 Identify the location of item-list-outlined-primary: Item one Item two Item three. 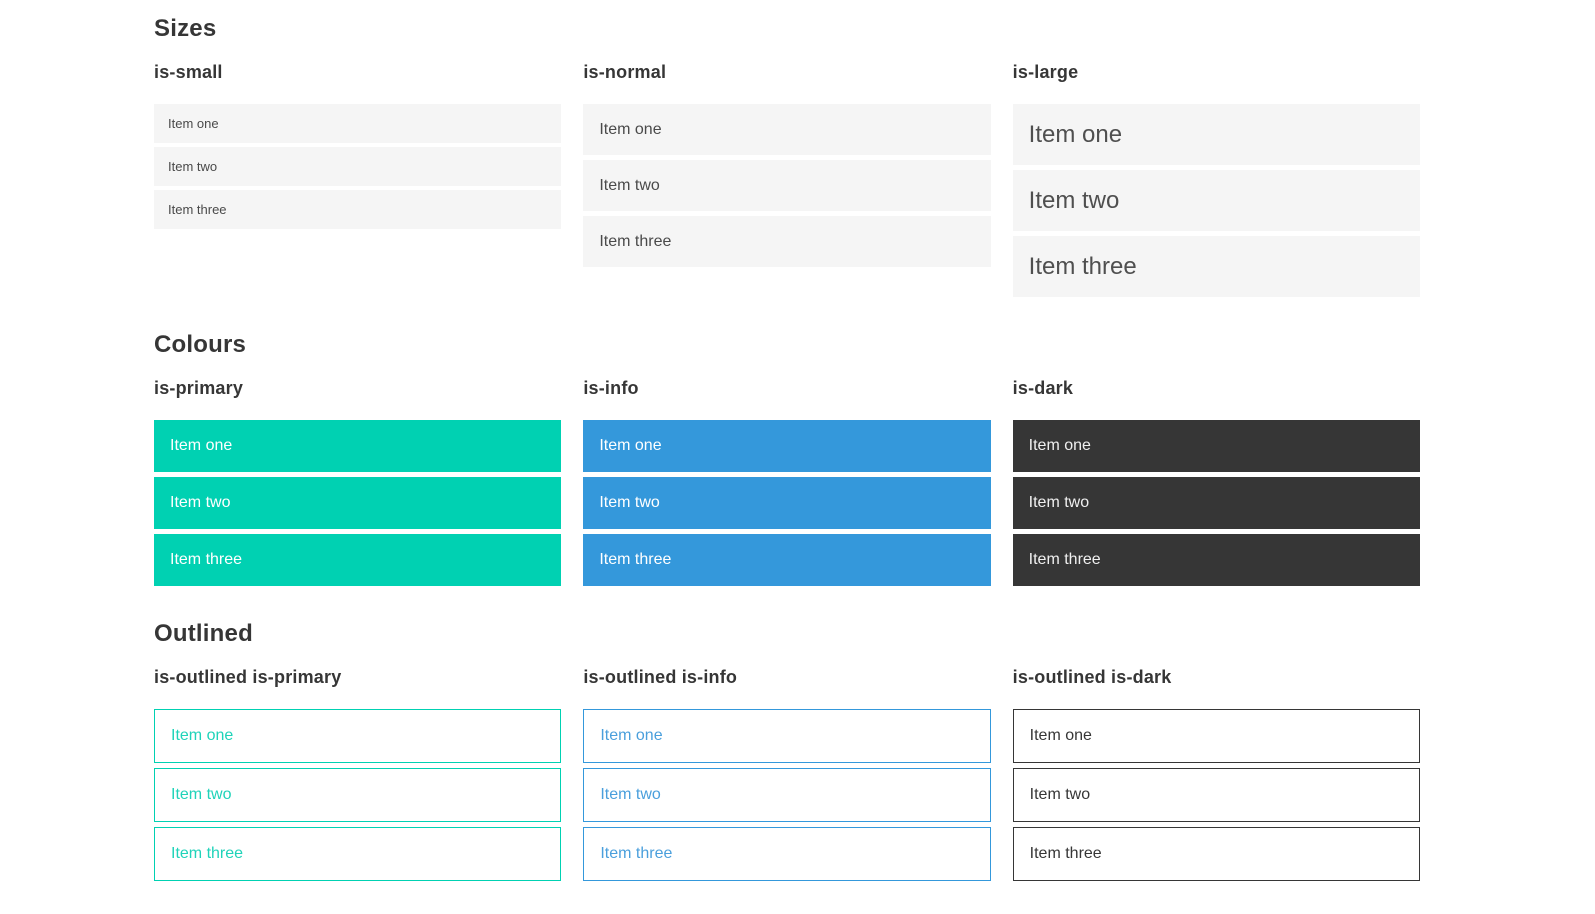
(358, 795).